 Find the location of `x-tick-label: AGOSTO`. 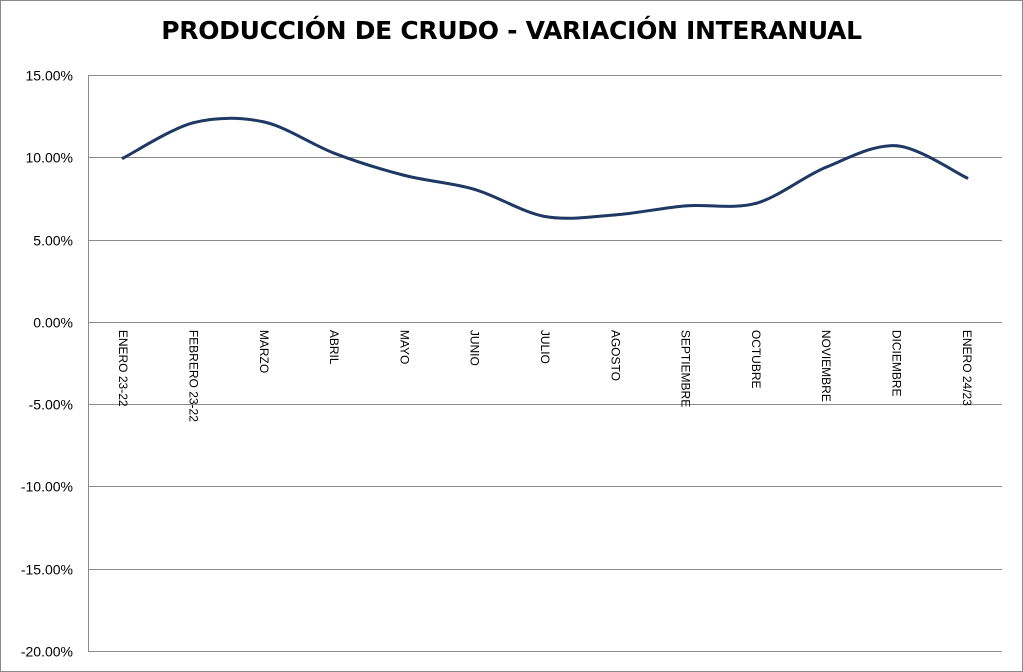

x-tick-label: AGOSTO is located at coordinates (615, 355).